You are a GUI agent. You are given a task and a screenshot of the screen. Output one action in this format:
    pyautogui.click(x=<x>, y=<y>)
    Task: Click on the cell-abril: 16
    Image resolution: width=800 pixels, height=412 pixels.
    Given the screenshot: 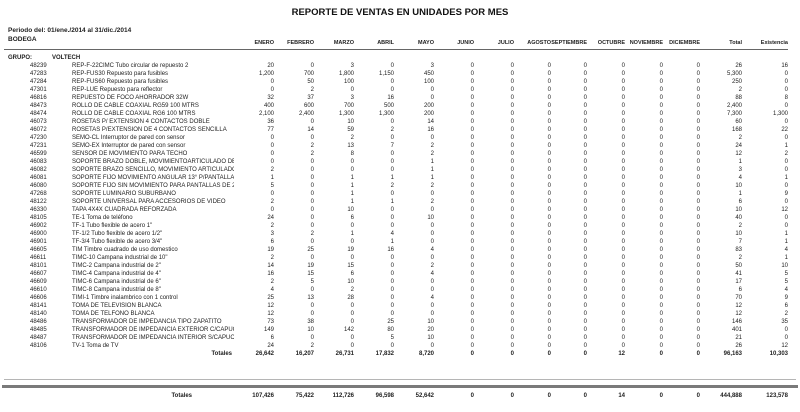 What is the action you would take?
    pyautogui.click(x=390, y=98)
    